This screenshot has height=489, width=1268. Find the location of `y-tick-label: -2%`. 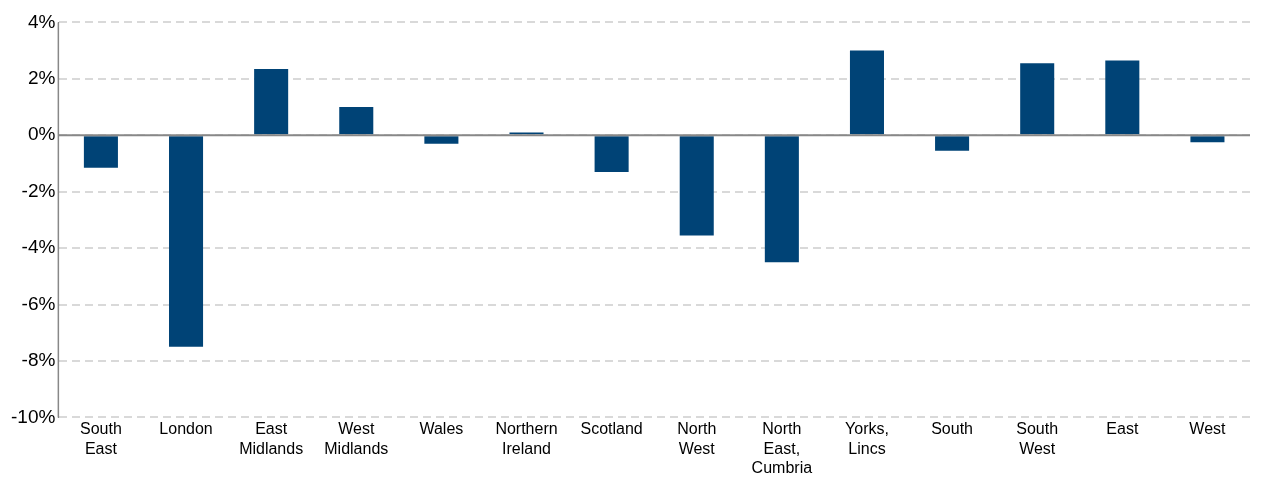

y-tick-label: -2% is located at coordinates (38, 190).